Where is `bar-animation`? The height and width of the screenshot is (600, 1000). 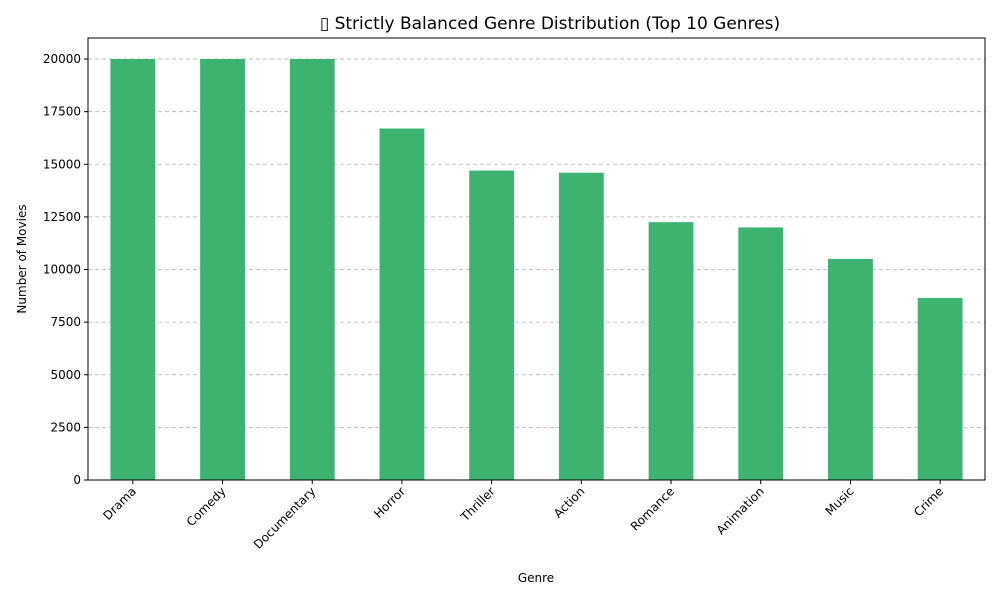 bar-animation is located at coordinates (761, 353).